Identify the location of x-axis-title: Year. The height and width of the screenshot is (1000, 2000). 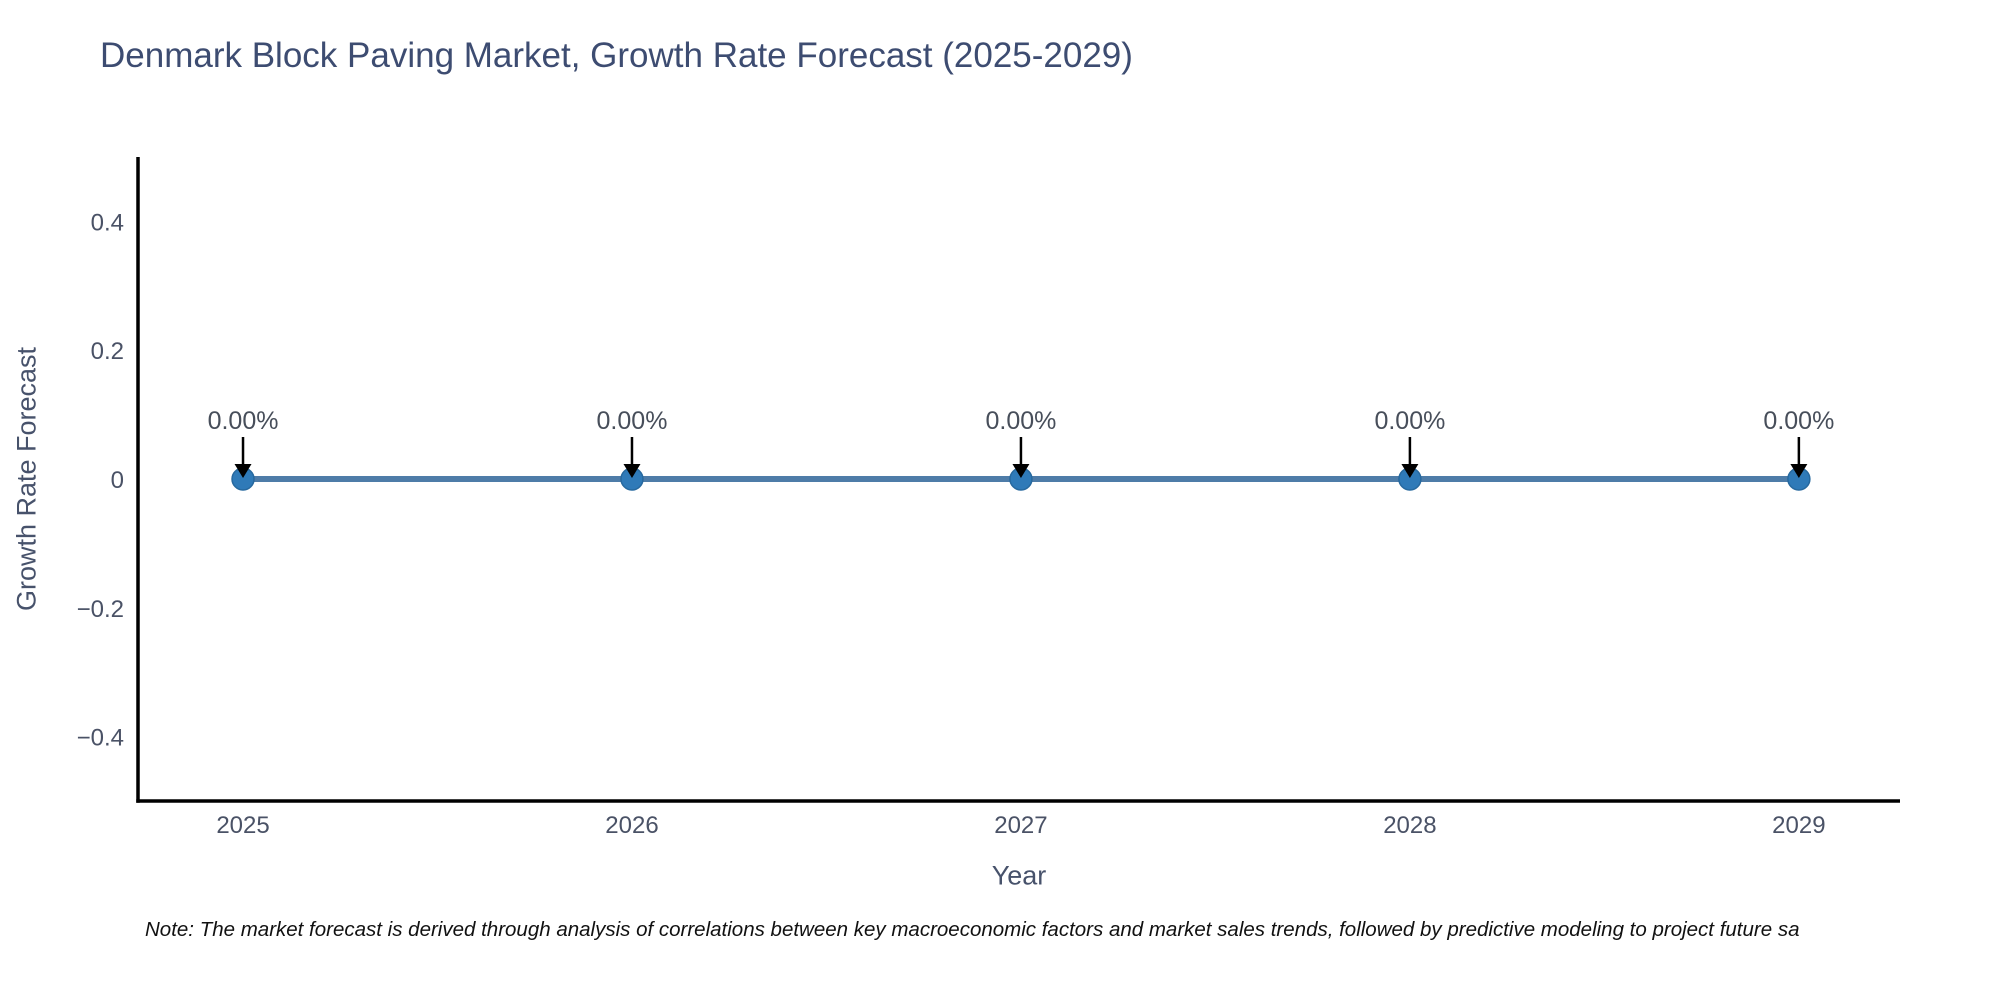
(1019, 875).